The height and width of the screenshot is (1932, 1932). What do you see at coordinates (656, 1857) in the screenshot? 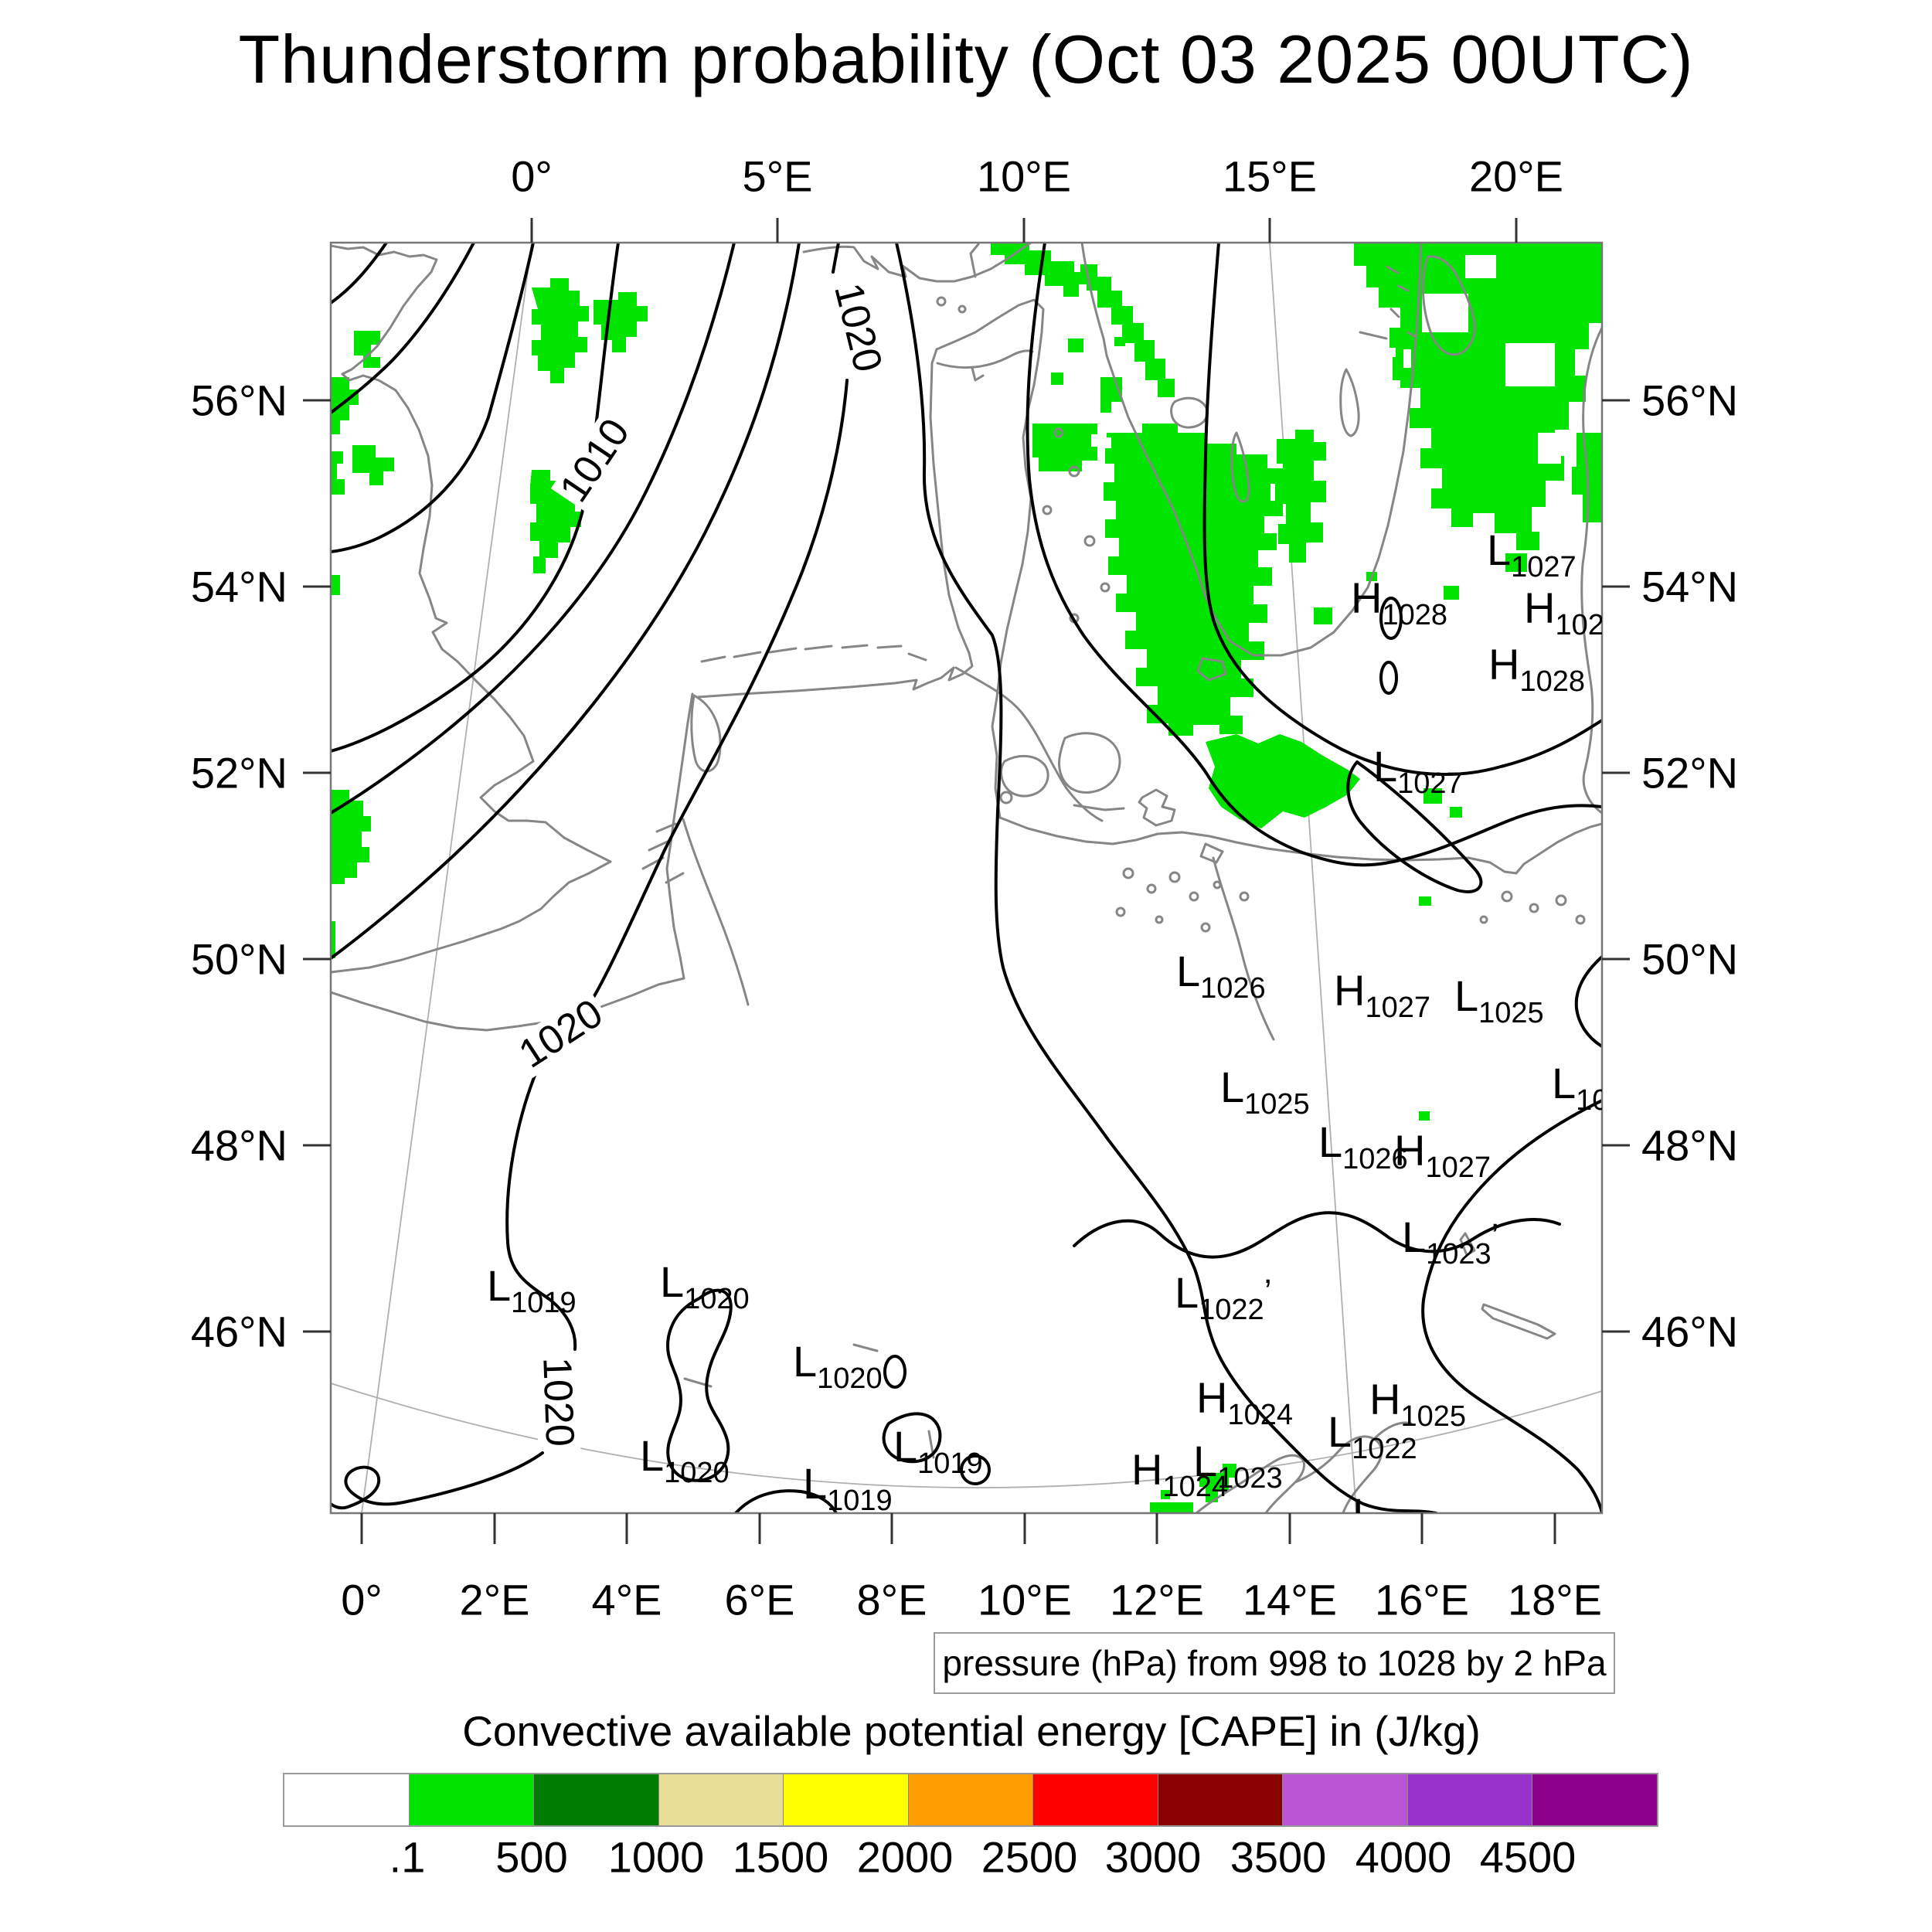
I see `colorbar-tick-label: 1000` at bounding box center [656, 1857].